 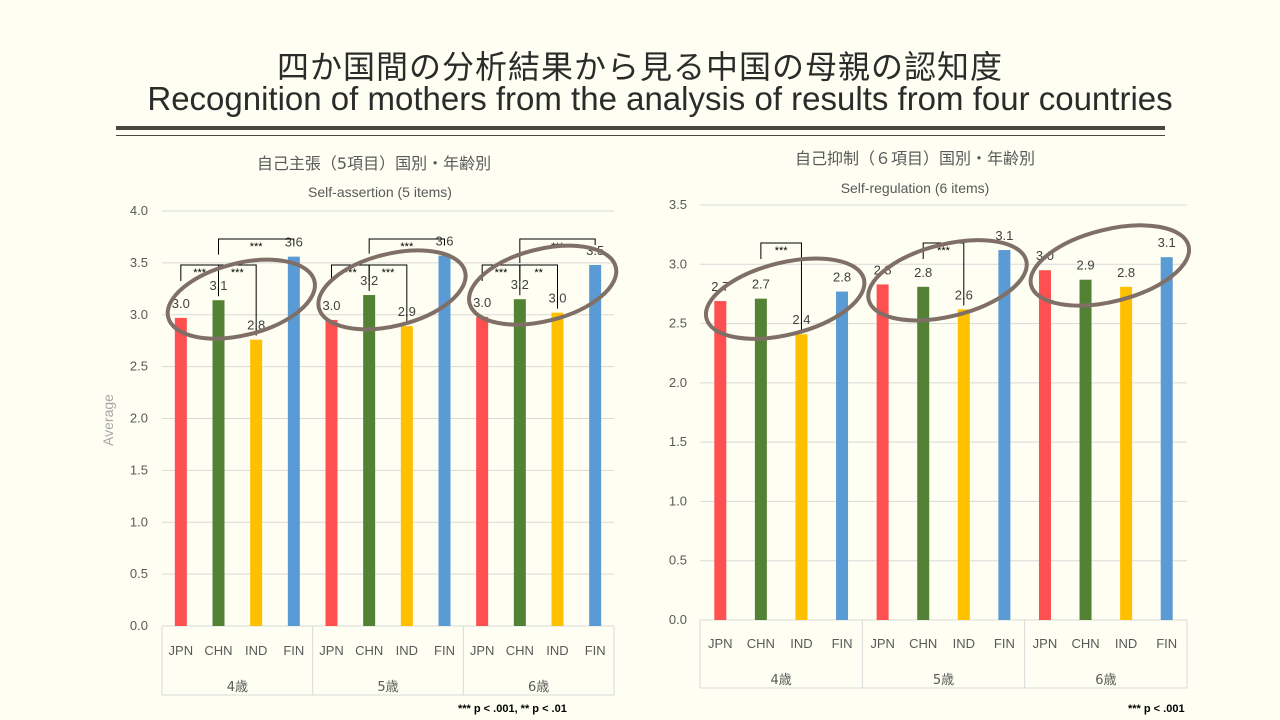 I want to click on y-tick-label: 4.0, so click(x=139, y=210).